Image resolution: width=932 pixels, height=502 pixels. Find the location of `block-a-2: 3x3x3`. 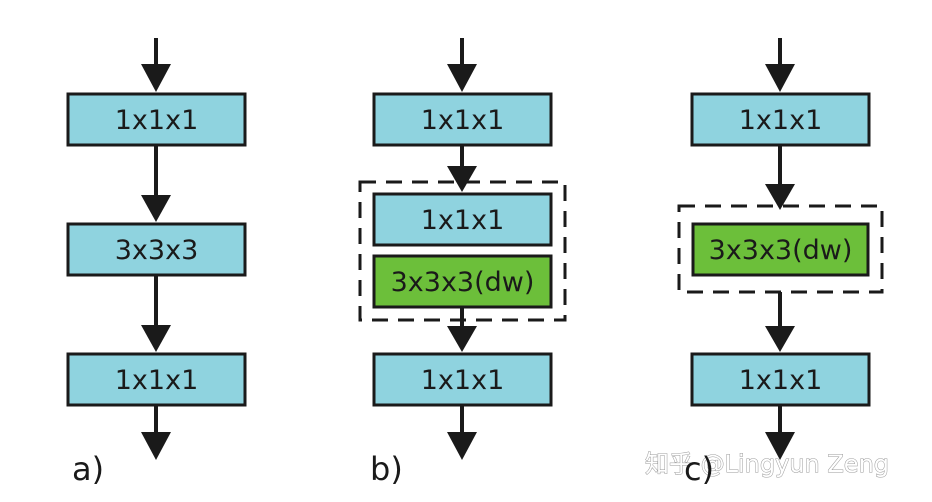

block-a-2: 3x3x3 is located at coordinates (156, 249).